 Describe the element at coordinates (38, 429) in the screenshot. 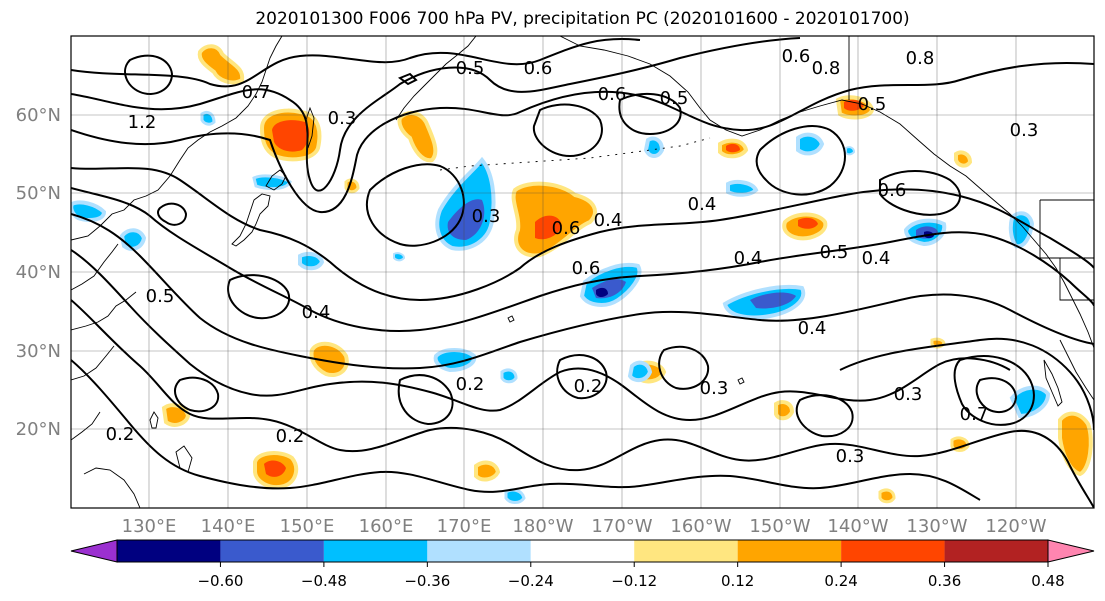

I see `latitude-label: 20°N` at that location.